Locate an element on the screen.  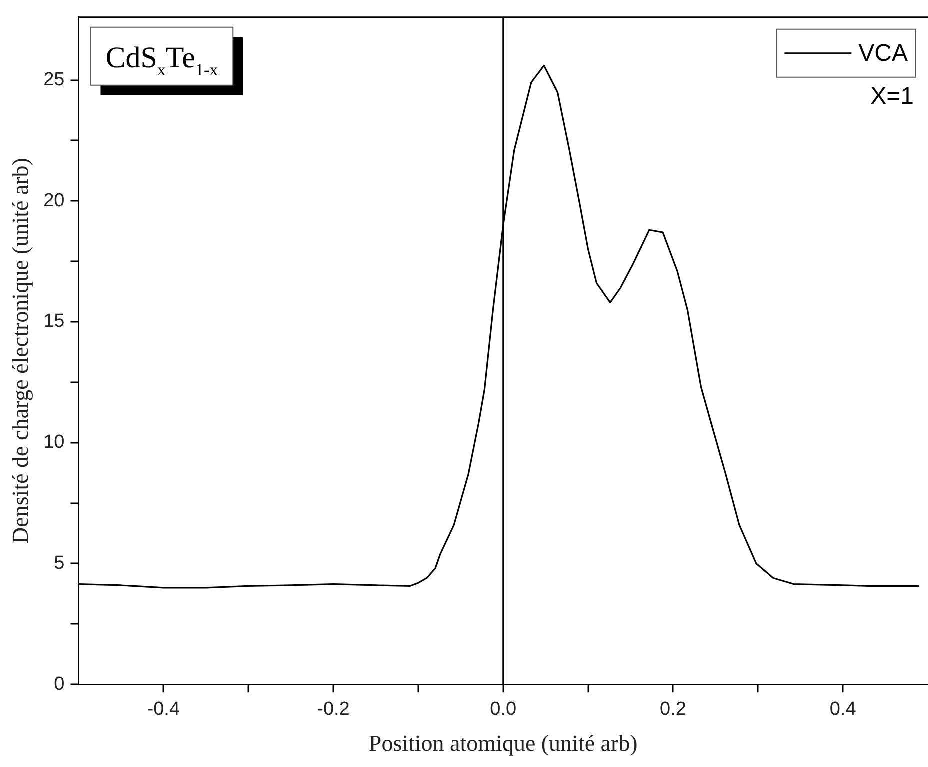
x-tick-label: -0.4 is located at coordinates (163, 709).